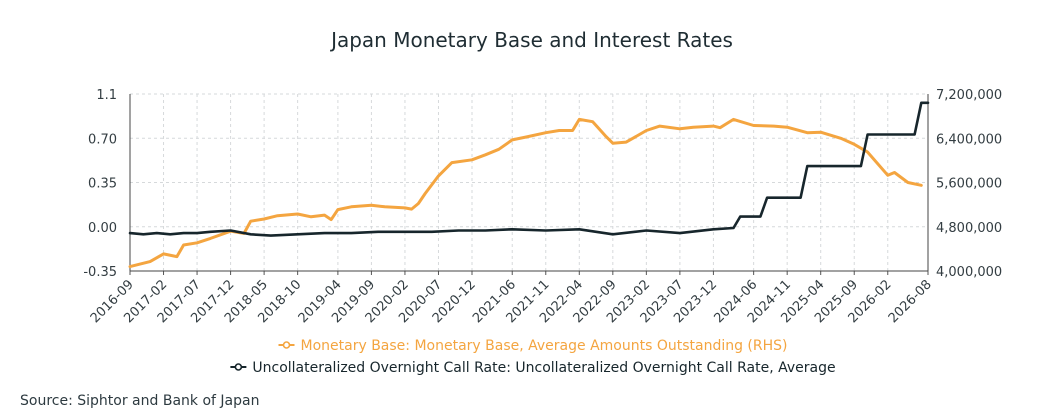 The image size is (1042, 420). I want to click on x-tick-label: 2026-08, so click(910, 301).